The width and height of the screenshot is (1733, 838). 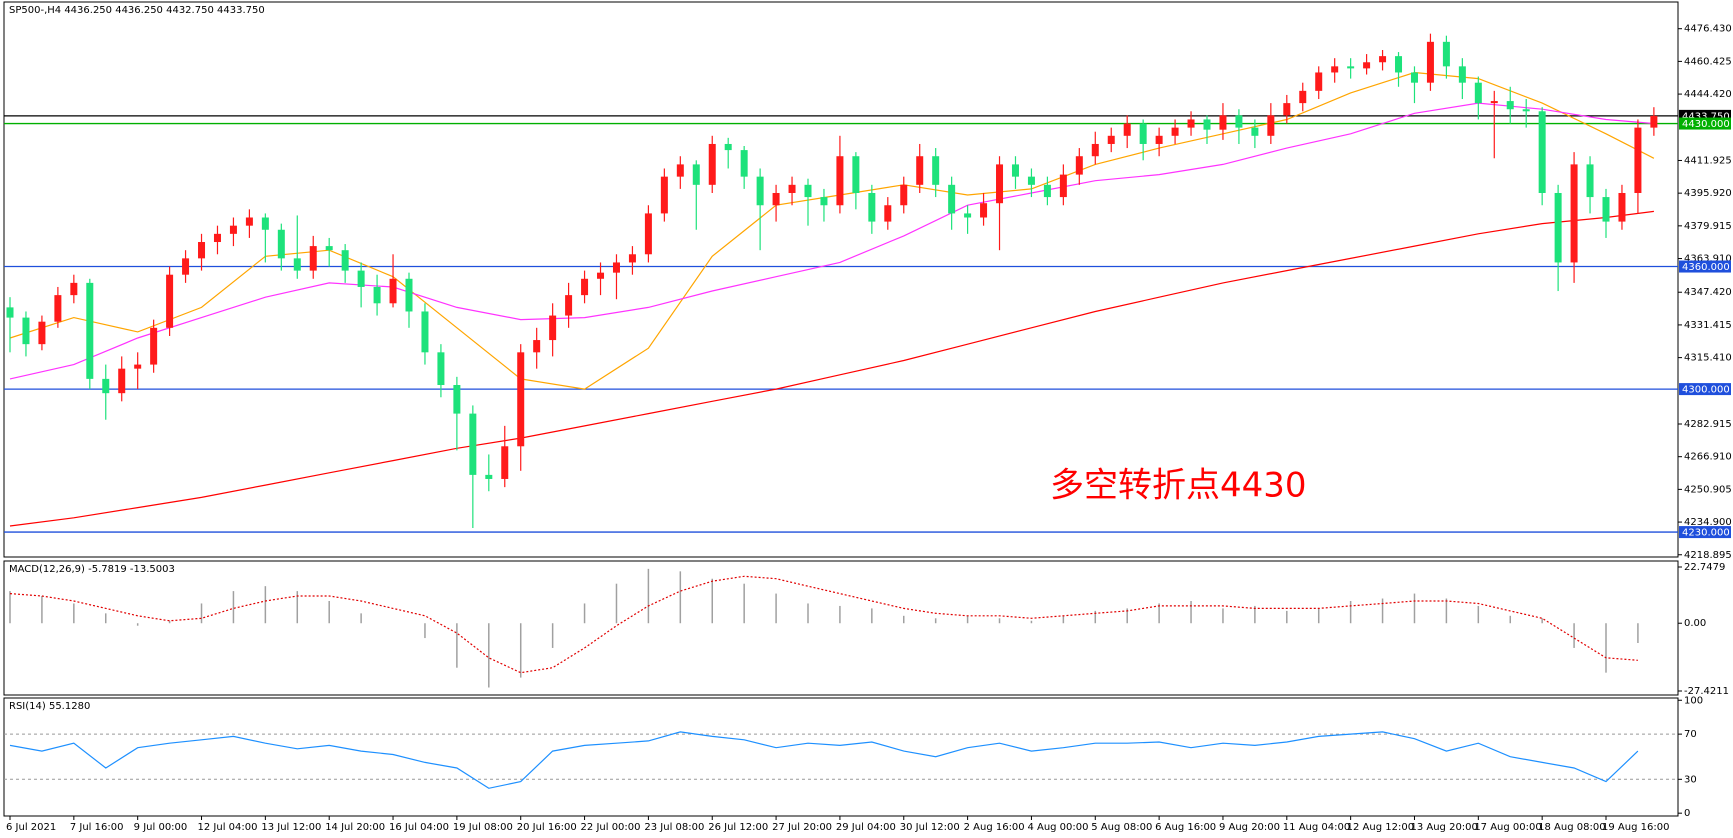 I want to click on y-tick-label: 4282.915, so click(x=1708, y=424).